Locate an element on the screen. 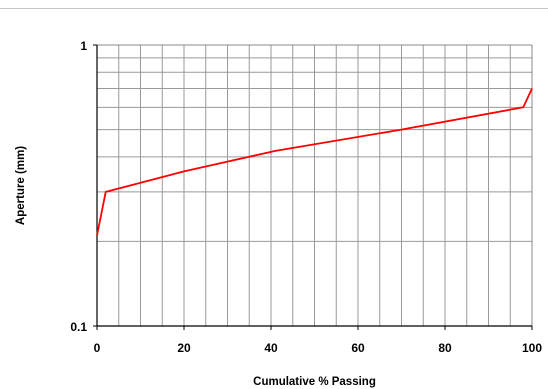 The height and width of the screenshot is (389, 548). x-tick-label: 20 is located at coordinates (184, 348).